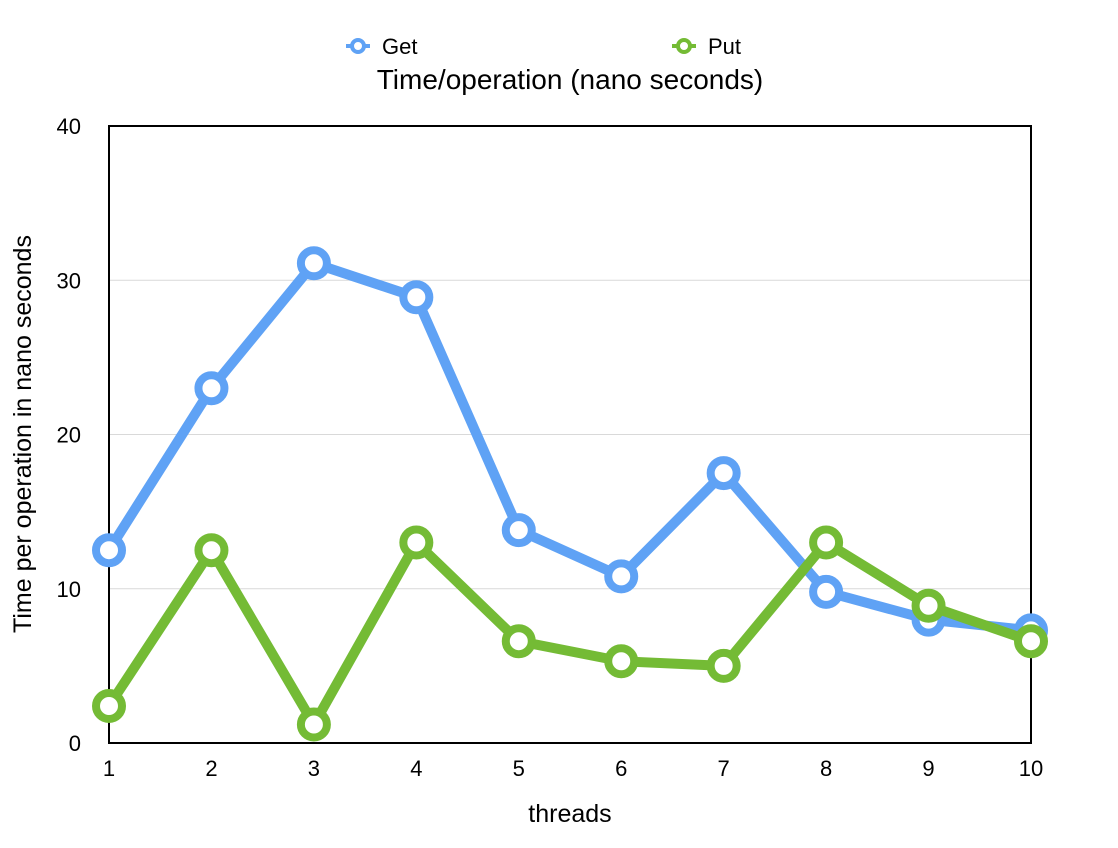 Image resolution: width=1118 pixels, height=848 pixels. Describe the element at coordinates (621, 768) in the screenshot. I see `x-tick-label: 6` at that location.